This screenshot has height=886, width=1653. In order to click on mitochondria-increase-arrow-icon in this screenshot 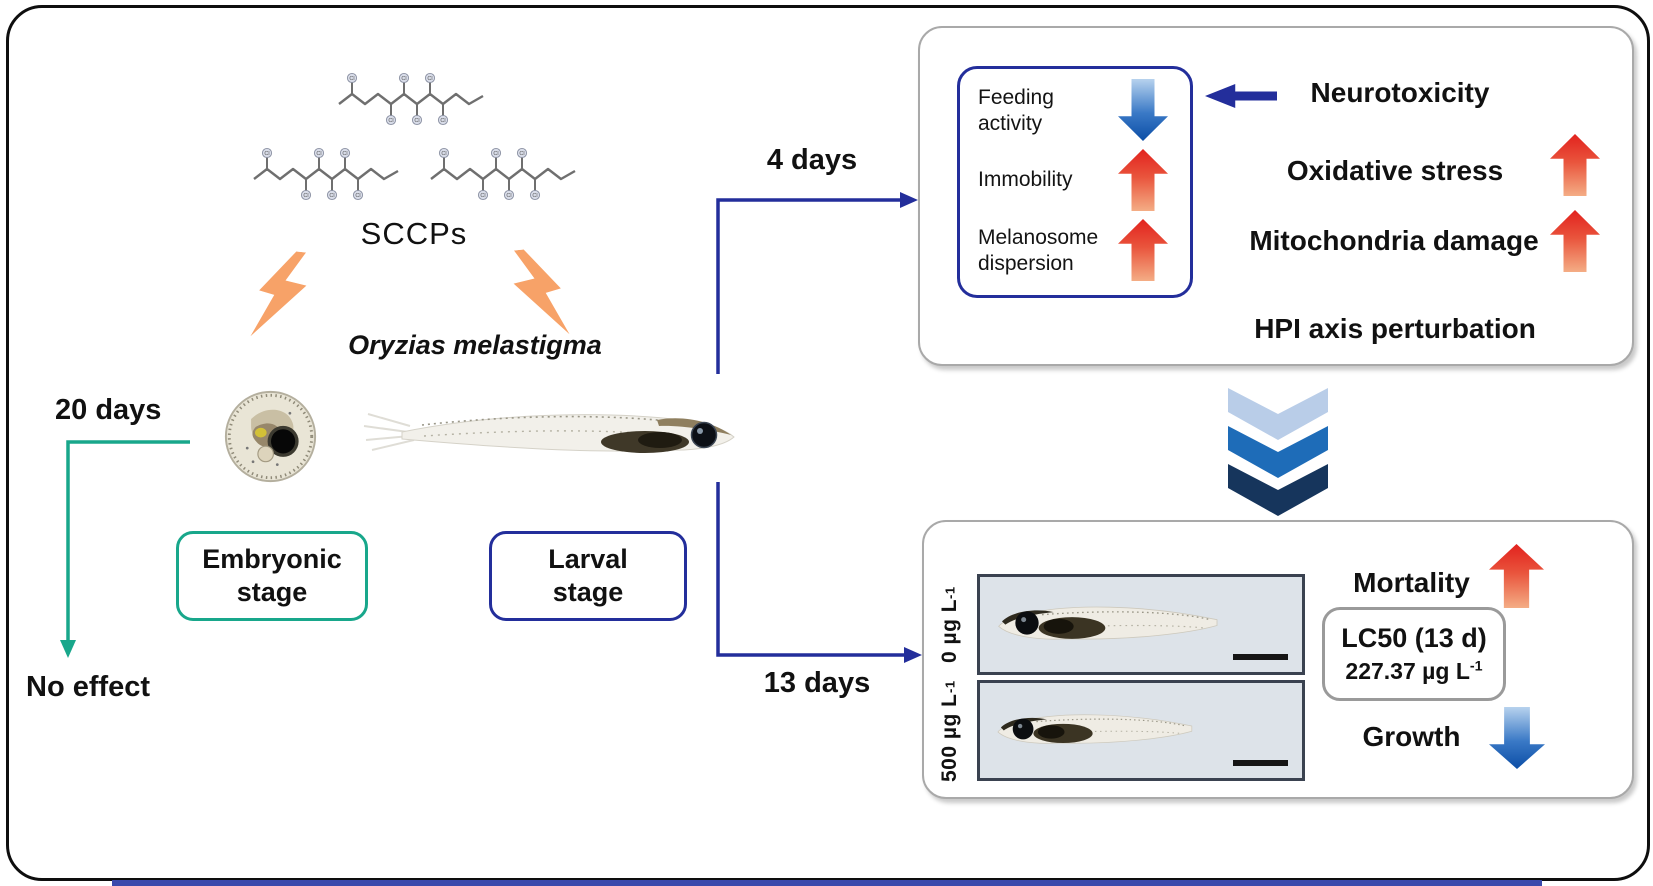, I will do `click(1575, 241)`.